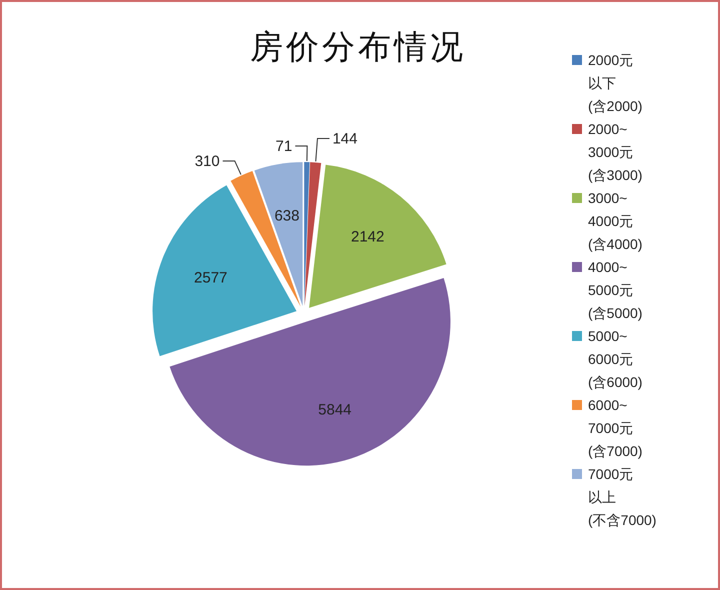 This screenshot has width=720, height=590. What do you see at coordinates (622, 497) in the screenshot?
I see `legend-label: 7000元以上(不含7000)` at bounding box center [622, 497].